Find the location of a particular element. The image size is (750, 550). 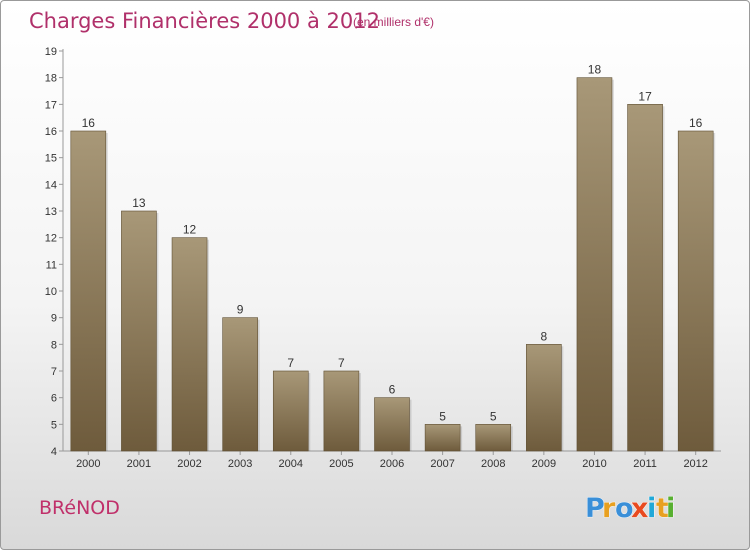

y-tick-label: 10 is located at coordinates (51, 292).